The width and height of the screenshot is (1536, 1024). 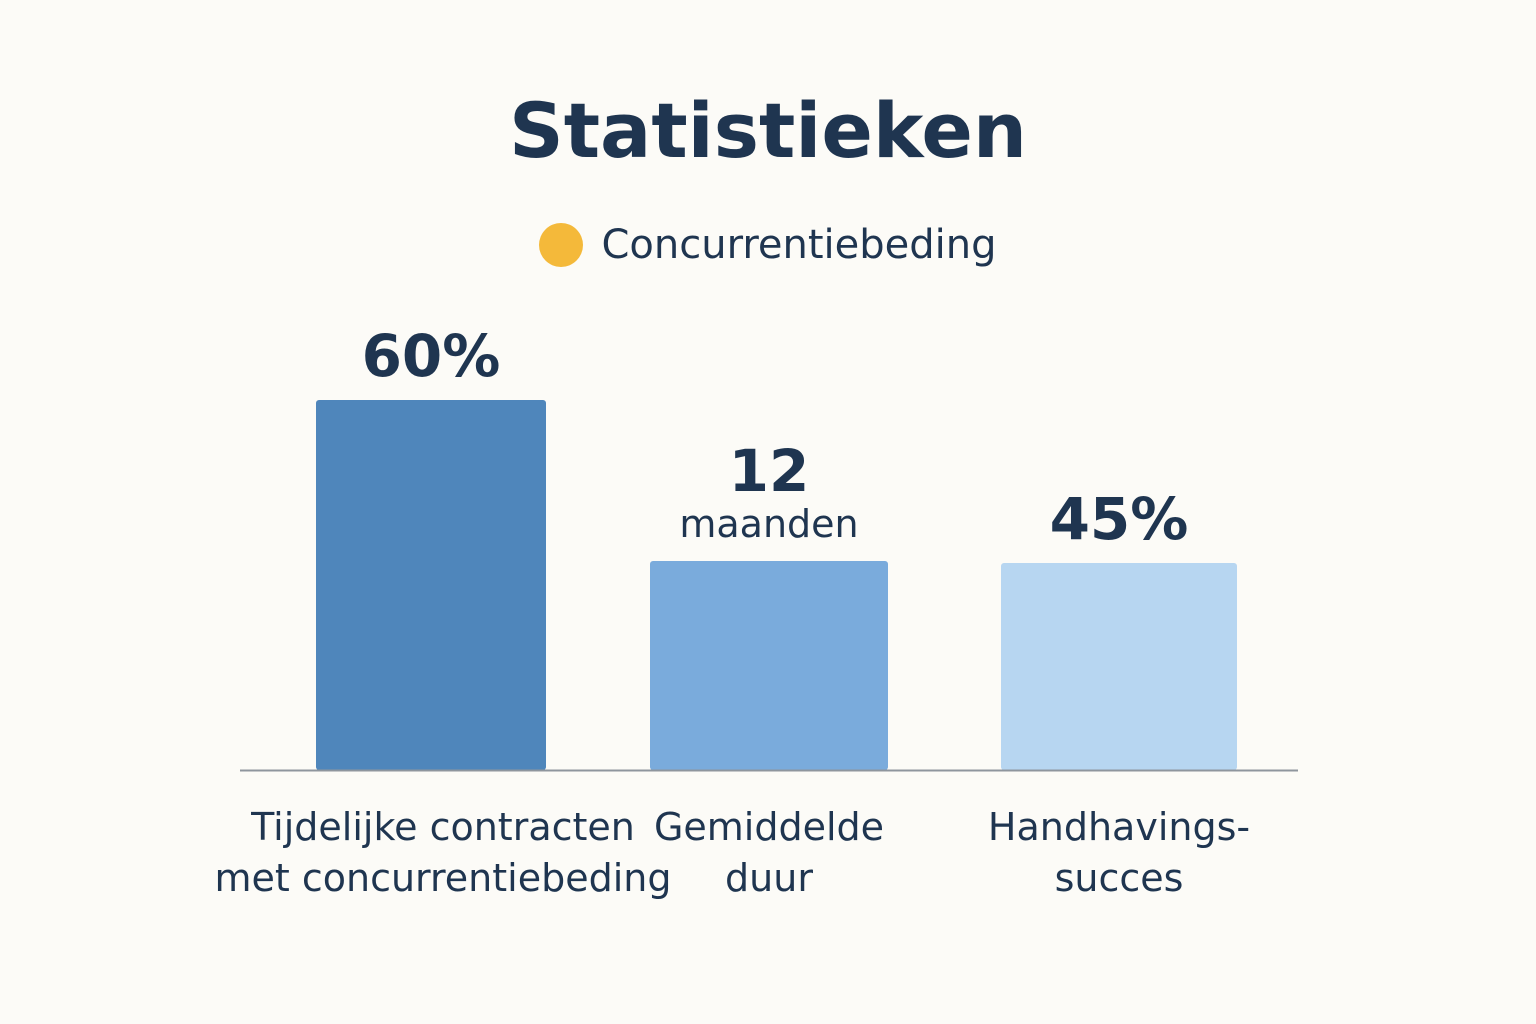 I want to click on category-label-2-line-1: Gemiddelde, so click(x=769, y=827).